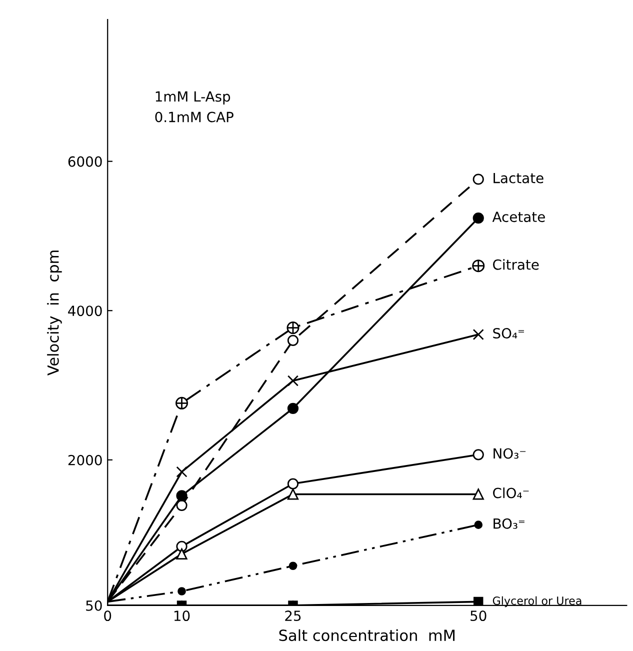 This screenshot has width=633, height=651. What do you see at coordinates (85, 460) in the screenshot?
I see `y-tick-label: 2000` at bounding box center [85, 460].